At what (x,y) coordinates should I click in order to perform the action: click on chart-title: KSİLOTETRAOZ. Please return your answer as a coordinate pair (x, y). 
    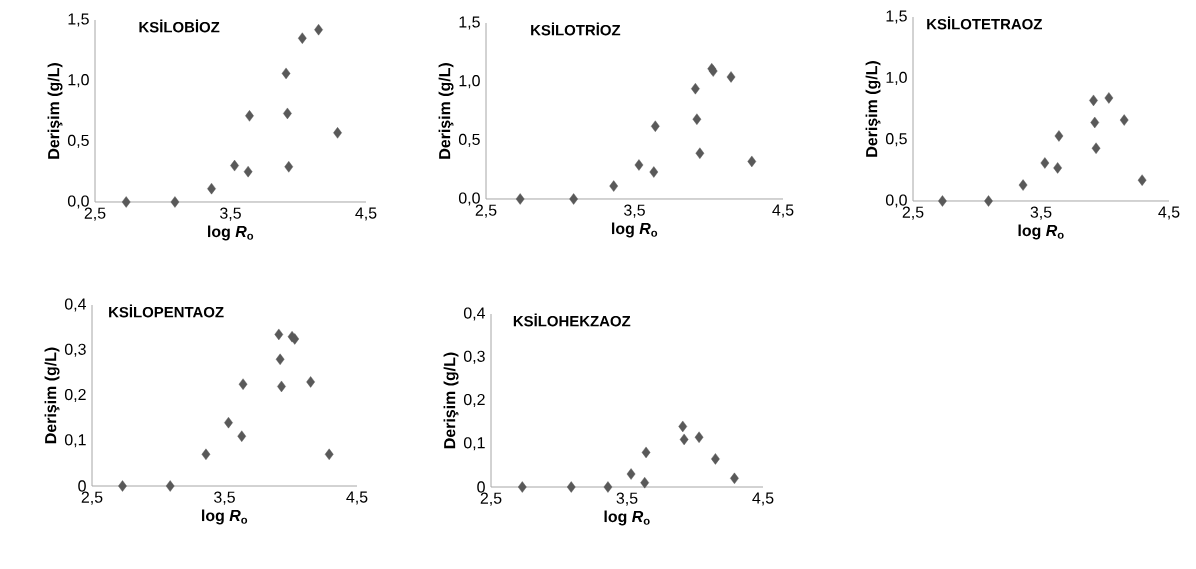
    Looking at the image, I should click on (984, 23).